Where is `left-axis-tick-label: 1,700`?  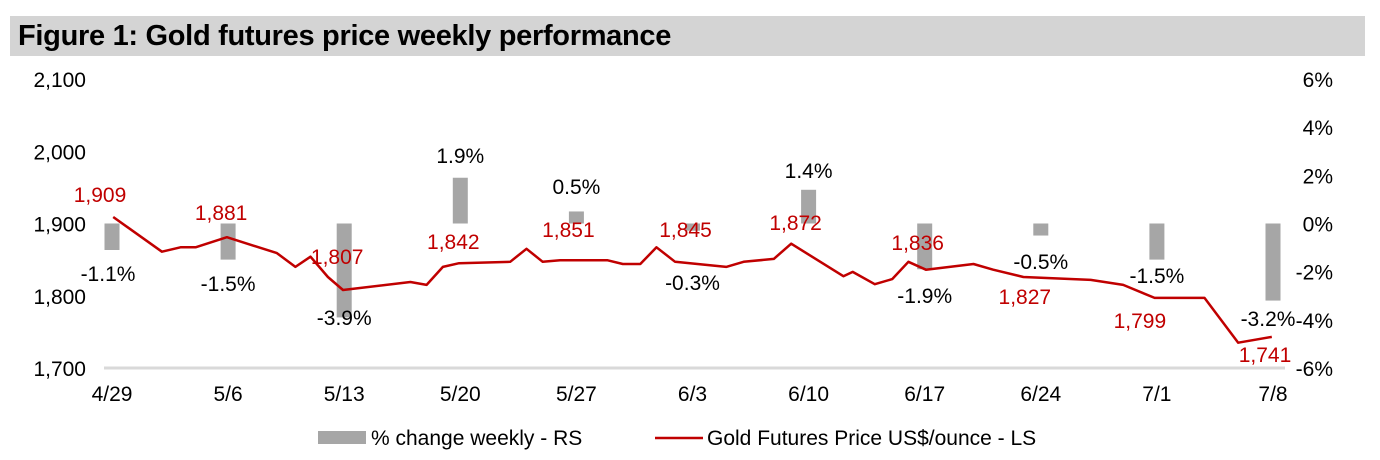
left-axis-tick-label: 1,700 is located at coordinates (59, 369).